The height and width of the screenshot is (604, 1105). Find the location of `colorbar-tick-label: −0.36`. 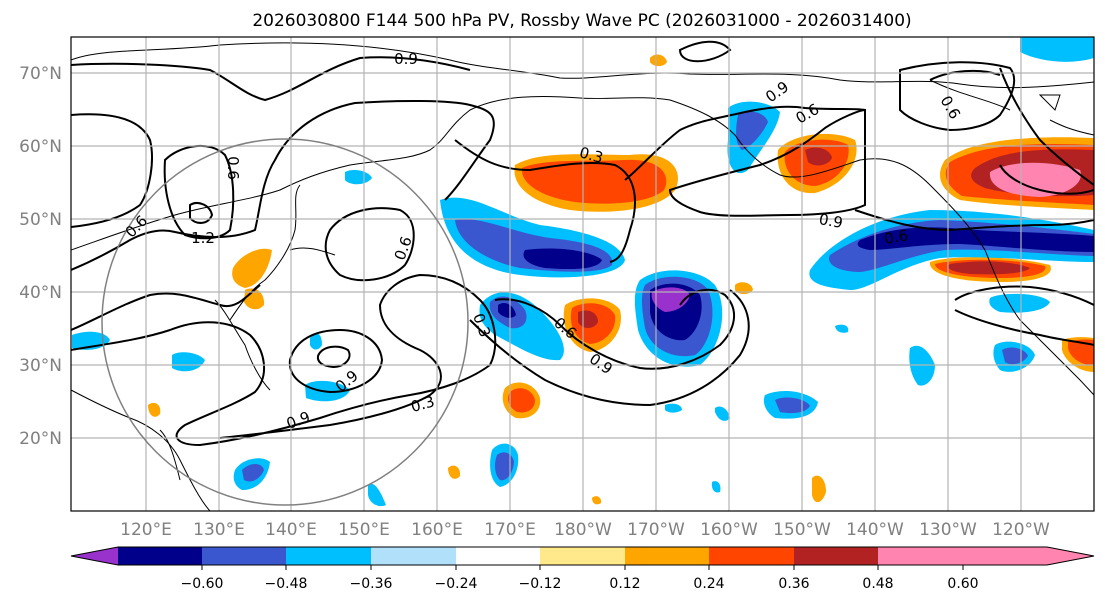

colorbar-tick-label: −0.36 is located at coordinates (371, 584).